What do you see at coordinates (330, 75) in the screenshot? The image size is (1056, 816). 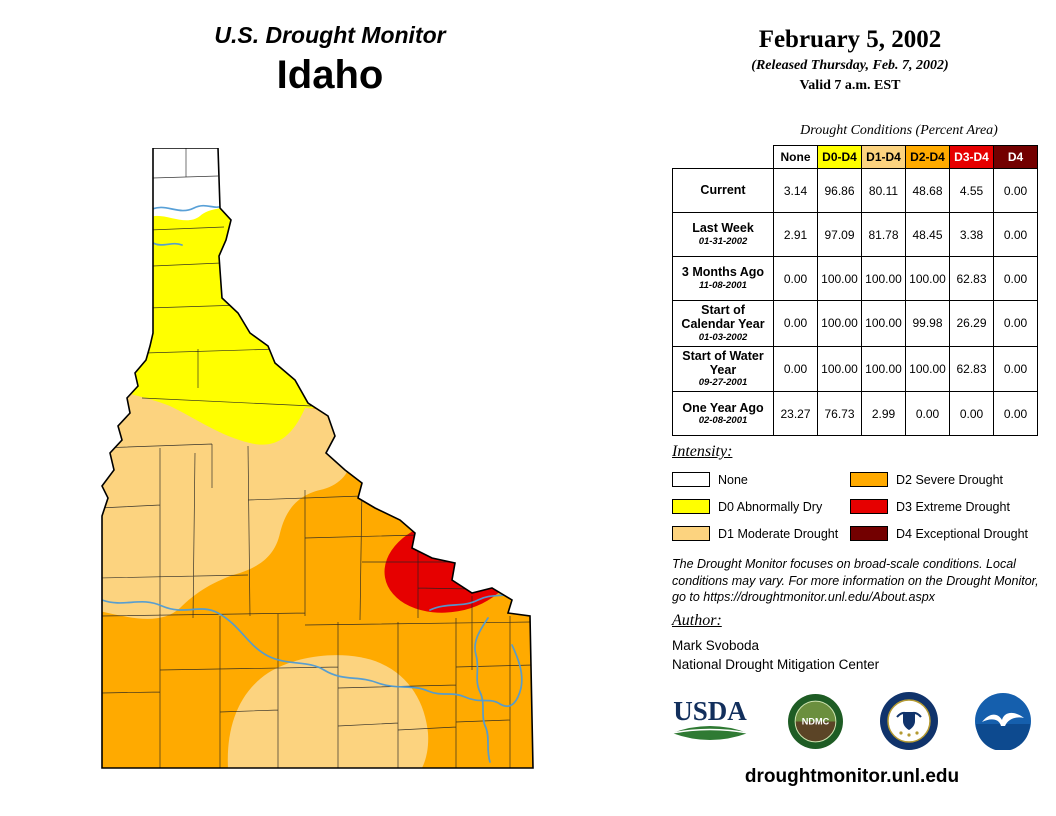 I see `state-name: Idaho` at bounding box center [330, 75].